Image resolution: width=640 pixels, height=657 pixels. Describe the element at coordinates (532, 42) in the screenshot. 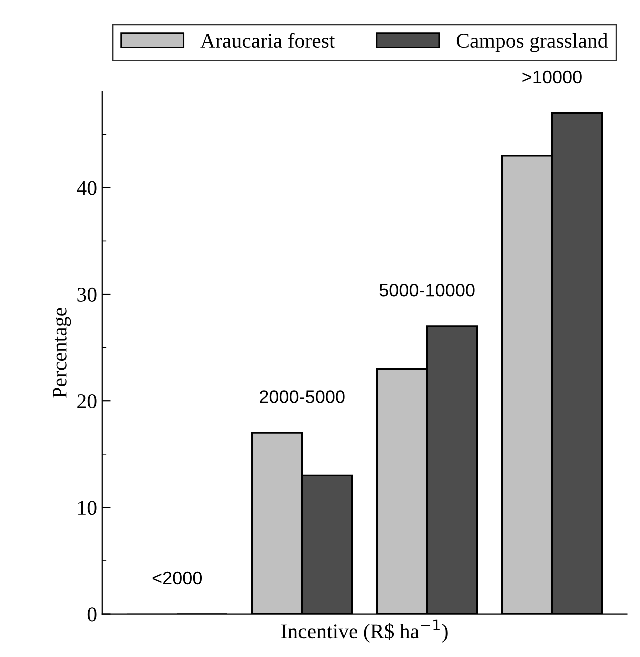

I see `legend-label: Campos grassland` at that location.